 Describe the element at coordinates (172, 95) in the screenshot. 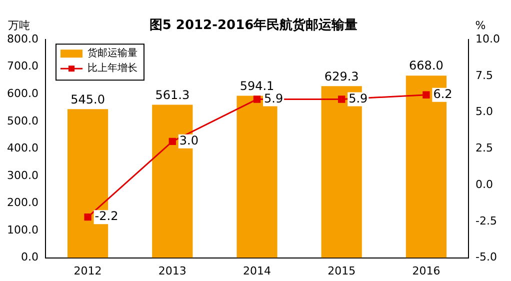

I see `data-label: 561.3` at that location.